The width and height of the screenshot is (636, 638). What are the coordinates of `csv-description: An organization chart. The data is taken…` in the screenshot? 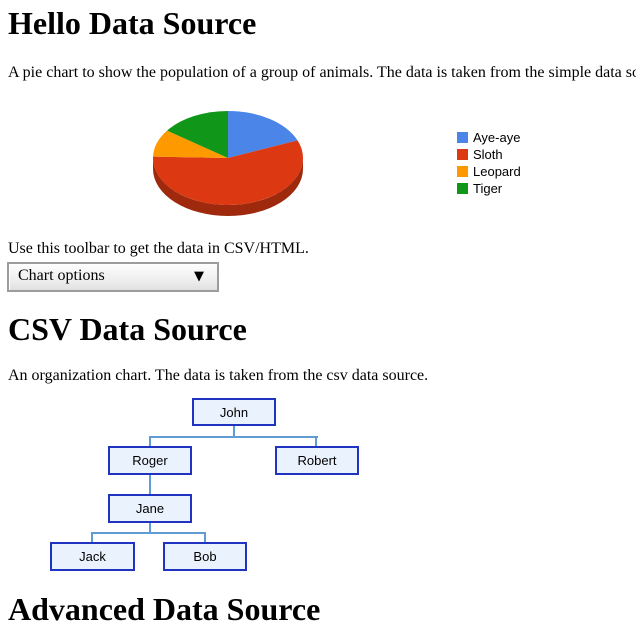 It's located at (218, 375).